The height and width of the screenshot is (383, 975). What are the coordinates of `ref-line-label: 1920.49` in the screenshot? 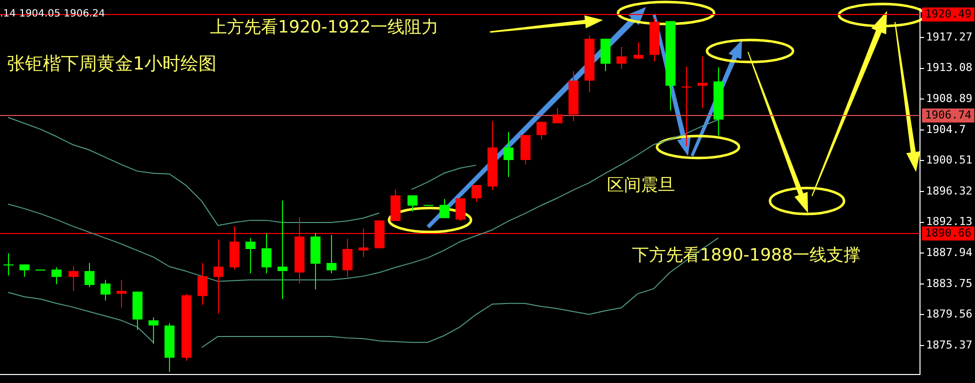 It's located at (948, 13).